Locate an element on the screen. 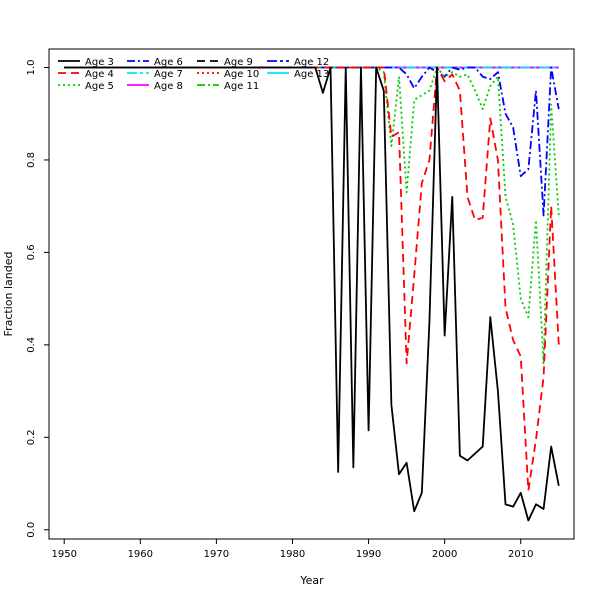 The image size is (600, 600). legend-item-age-4: Age 4 is located at coordinates (86, 74).